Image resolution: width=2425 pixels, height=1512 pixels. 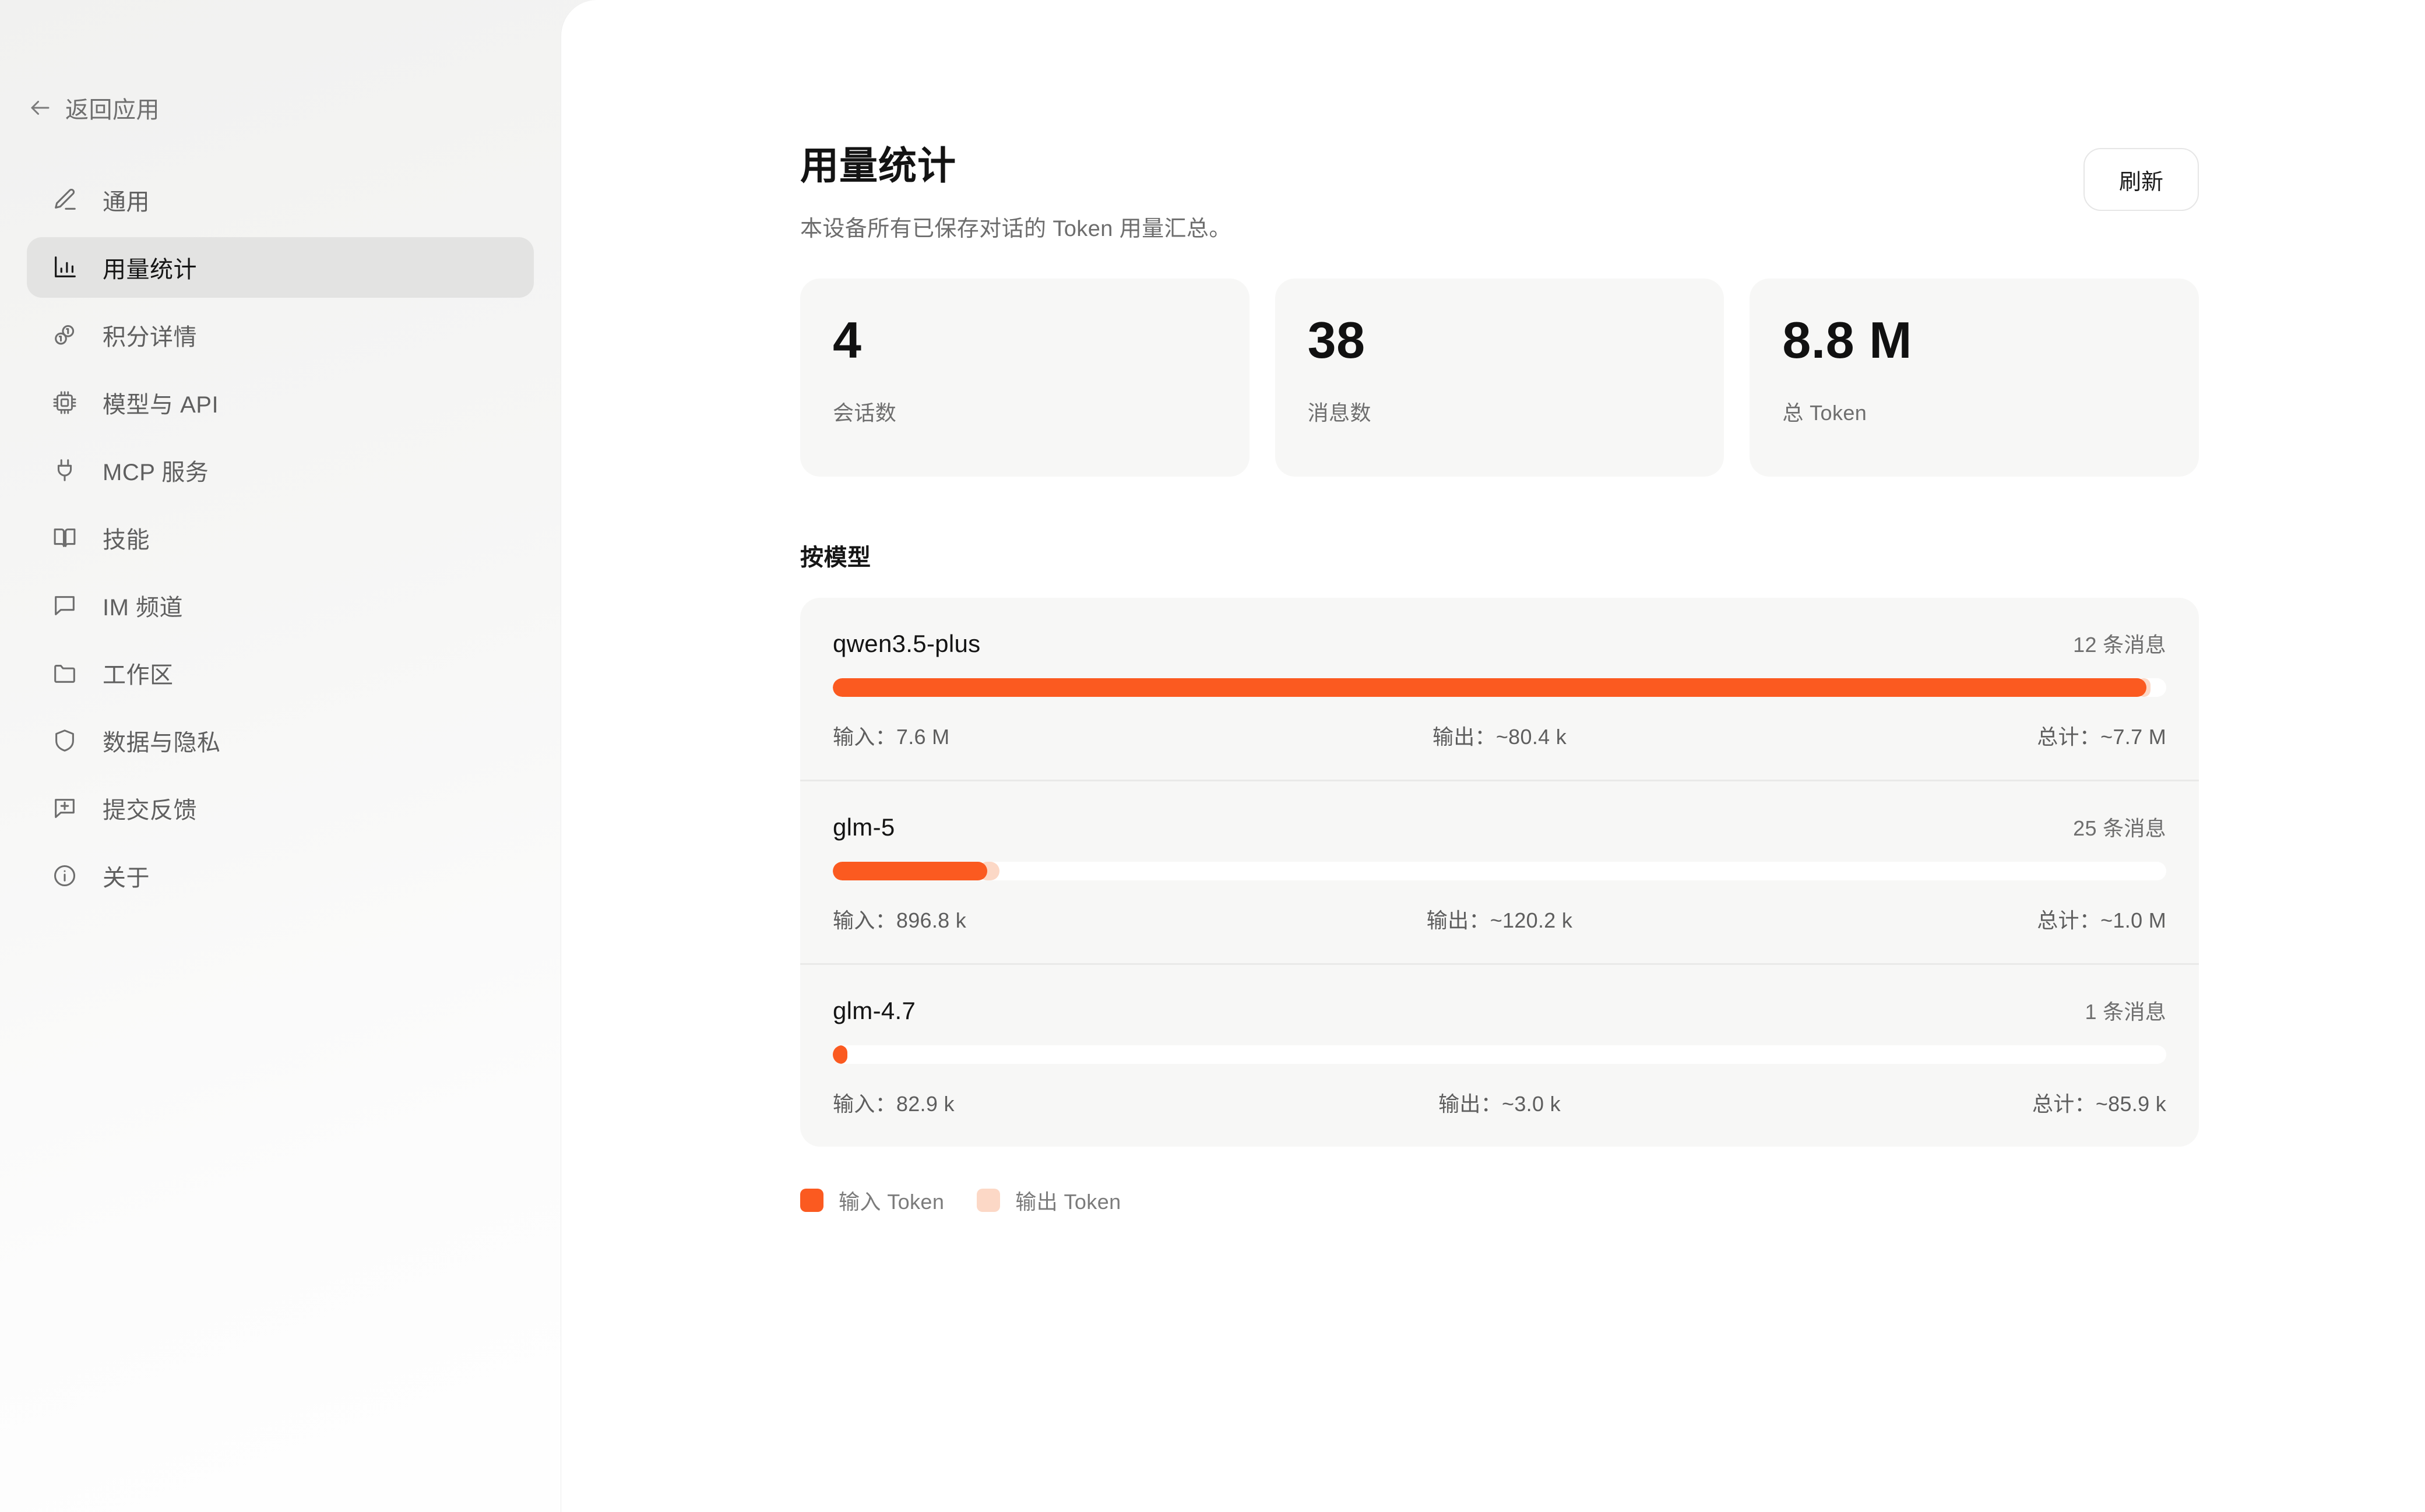 I want to click on stat-card-total-tokens: 8.8 M 总 Token, so click(x=1974, y=377).